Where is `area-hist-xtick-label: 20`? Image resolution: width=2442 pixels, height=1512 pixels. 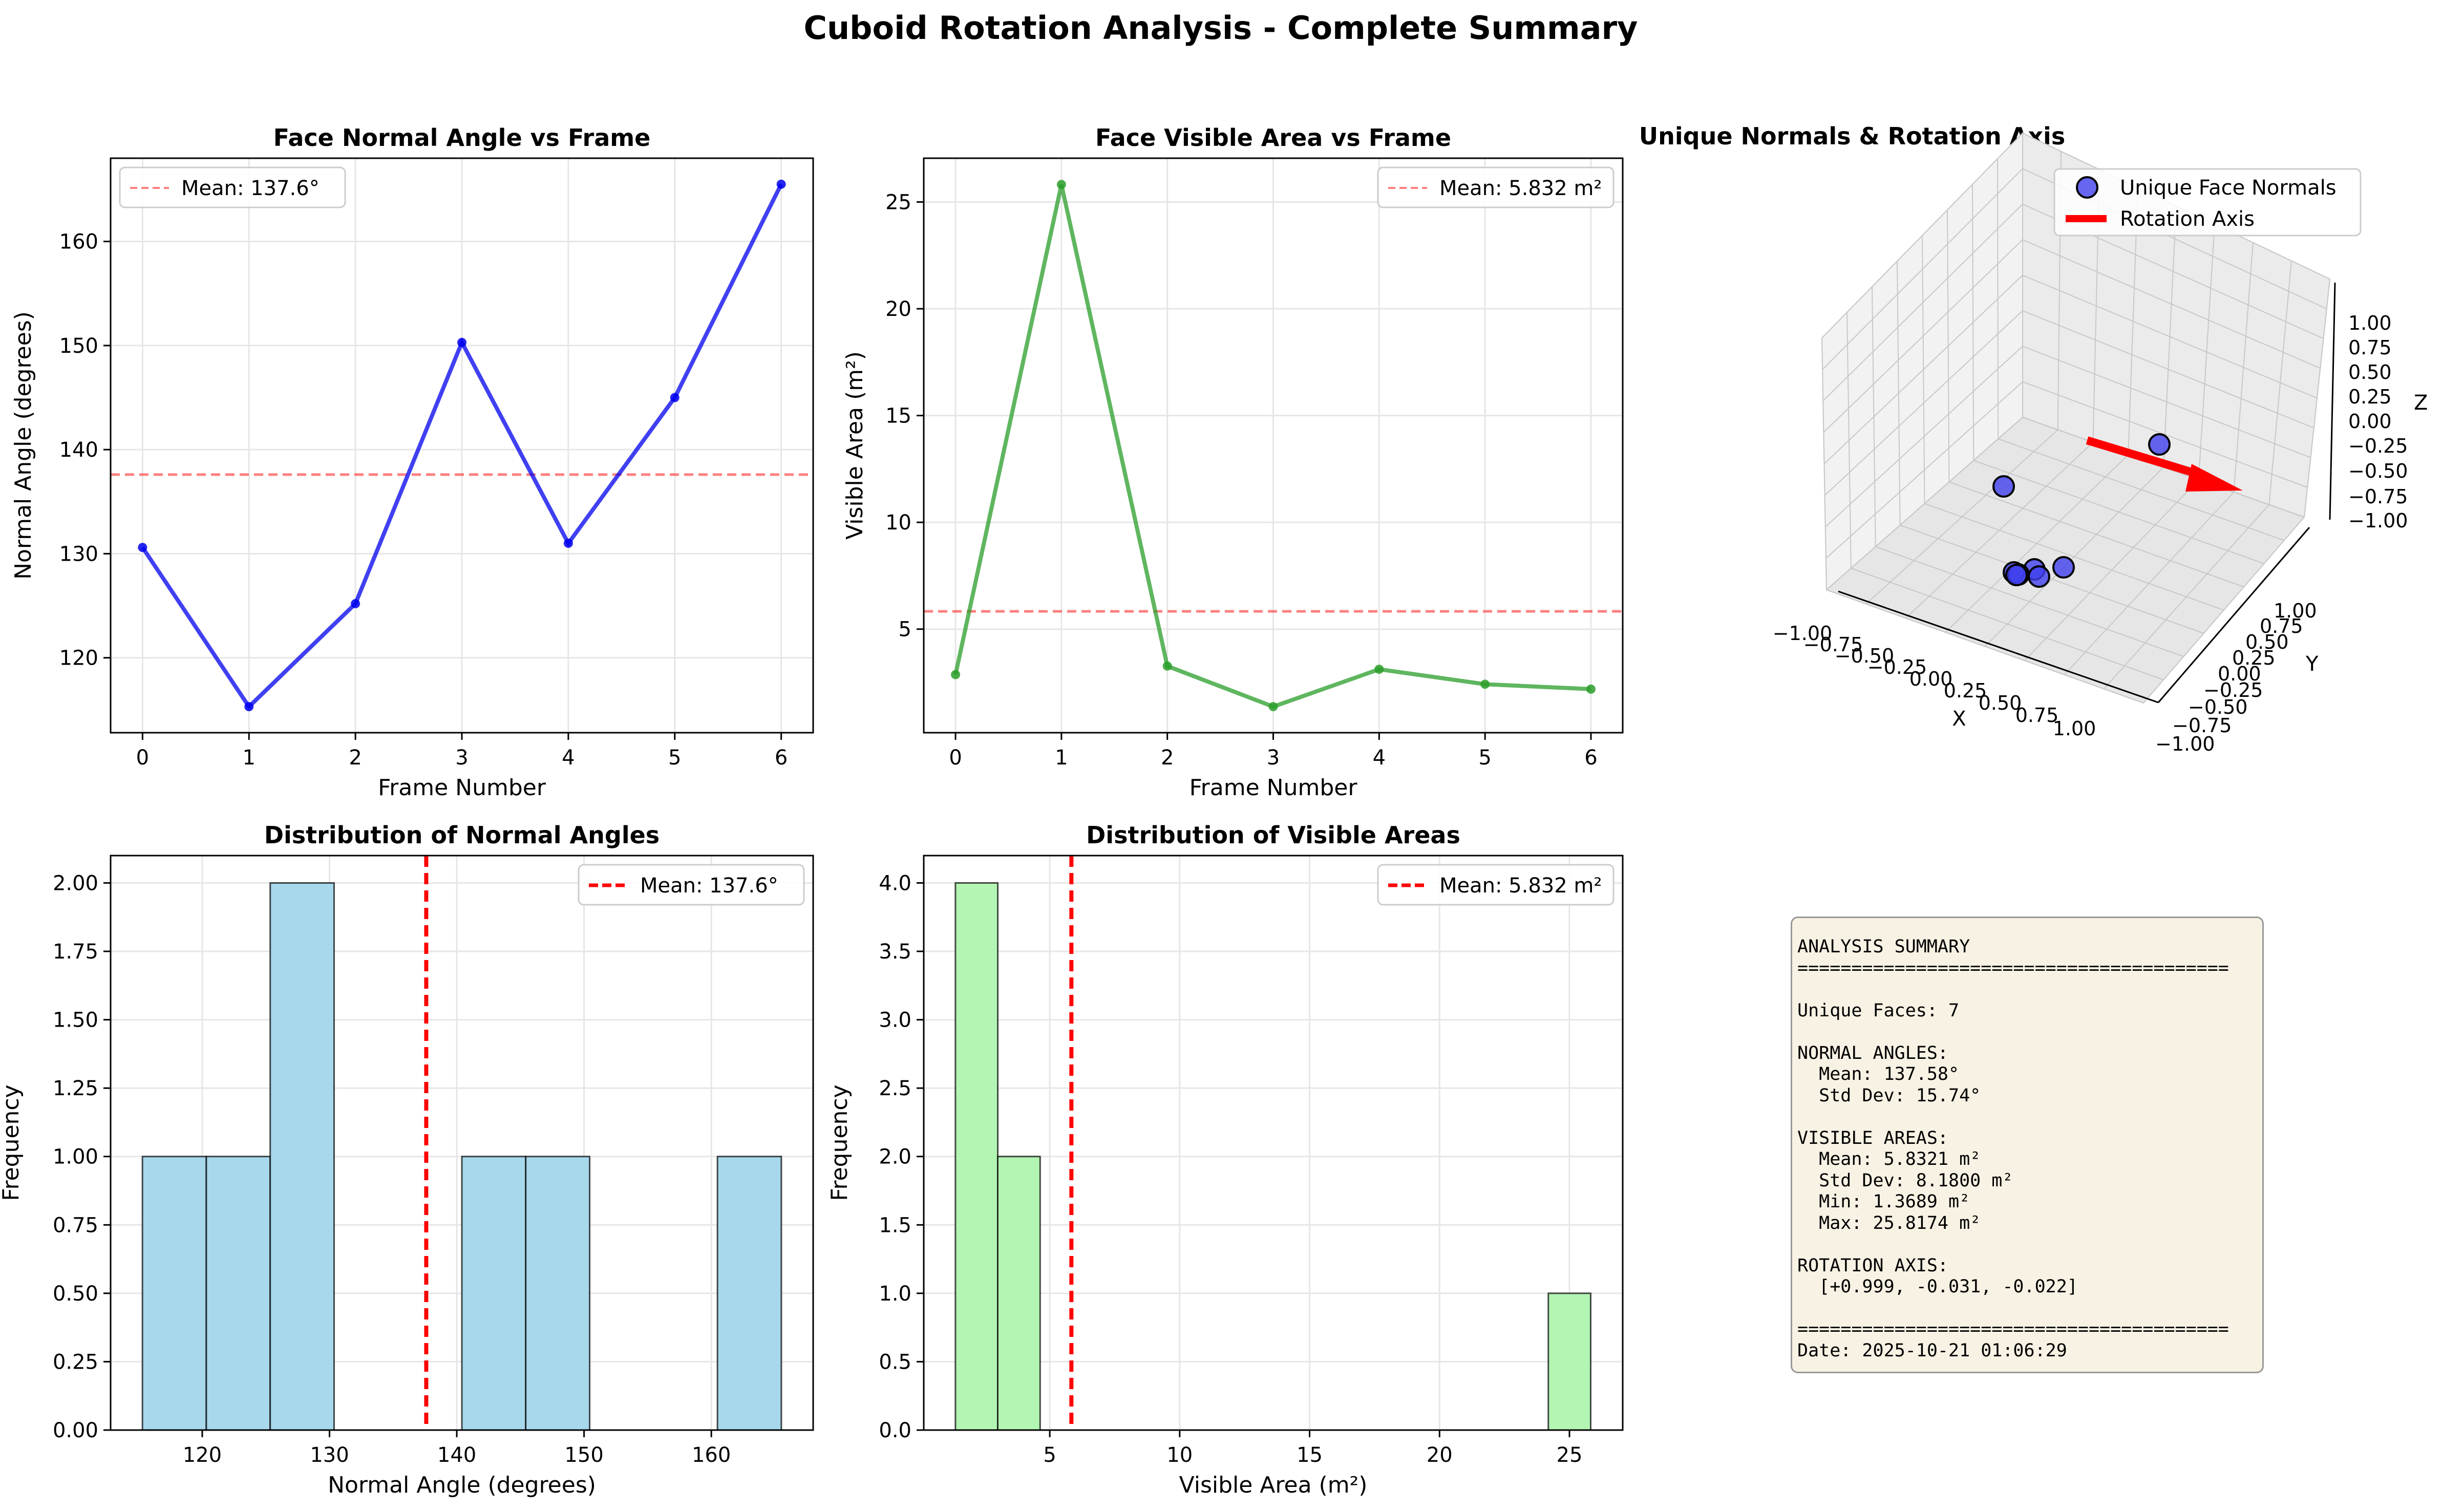
area-hist-xtick-label: 20 is located at coordinates (1440, 1455).